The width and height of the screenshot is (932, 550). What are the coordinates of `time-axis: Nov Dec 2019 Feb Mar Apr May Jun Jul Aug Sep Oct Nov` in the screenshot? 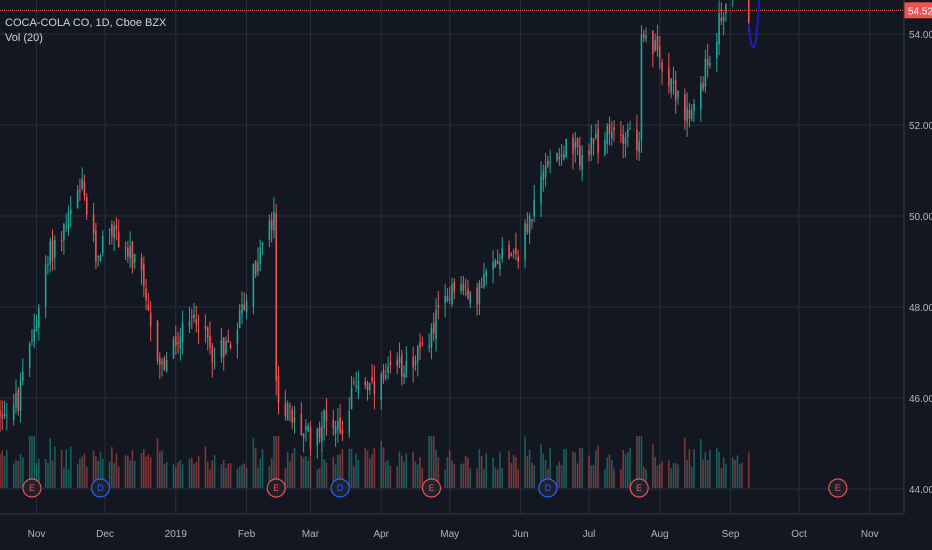 It's located at (452, 526).